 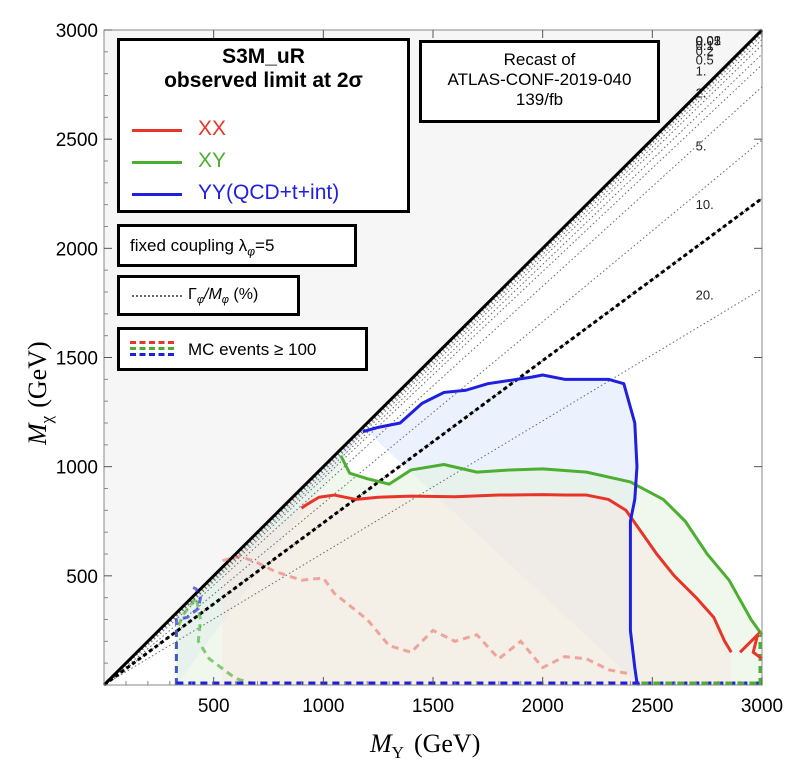 What do you see at coordinates (705, 60) in the screenshot?
I see `width-contour-label: 0.5` at bounding box center [705, 60].